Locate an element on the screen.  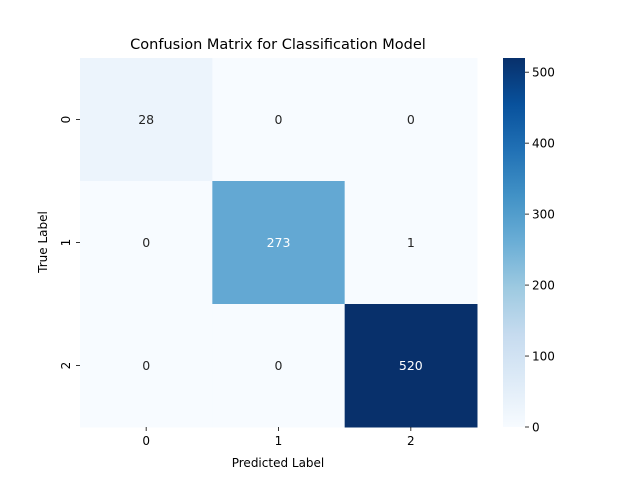
x-tick-label: 2 is located at coordinates (411, 441).